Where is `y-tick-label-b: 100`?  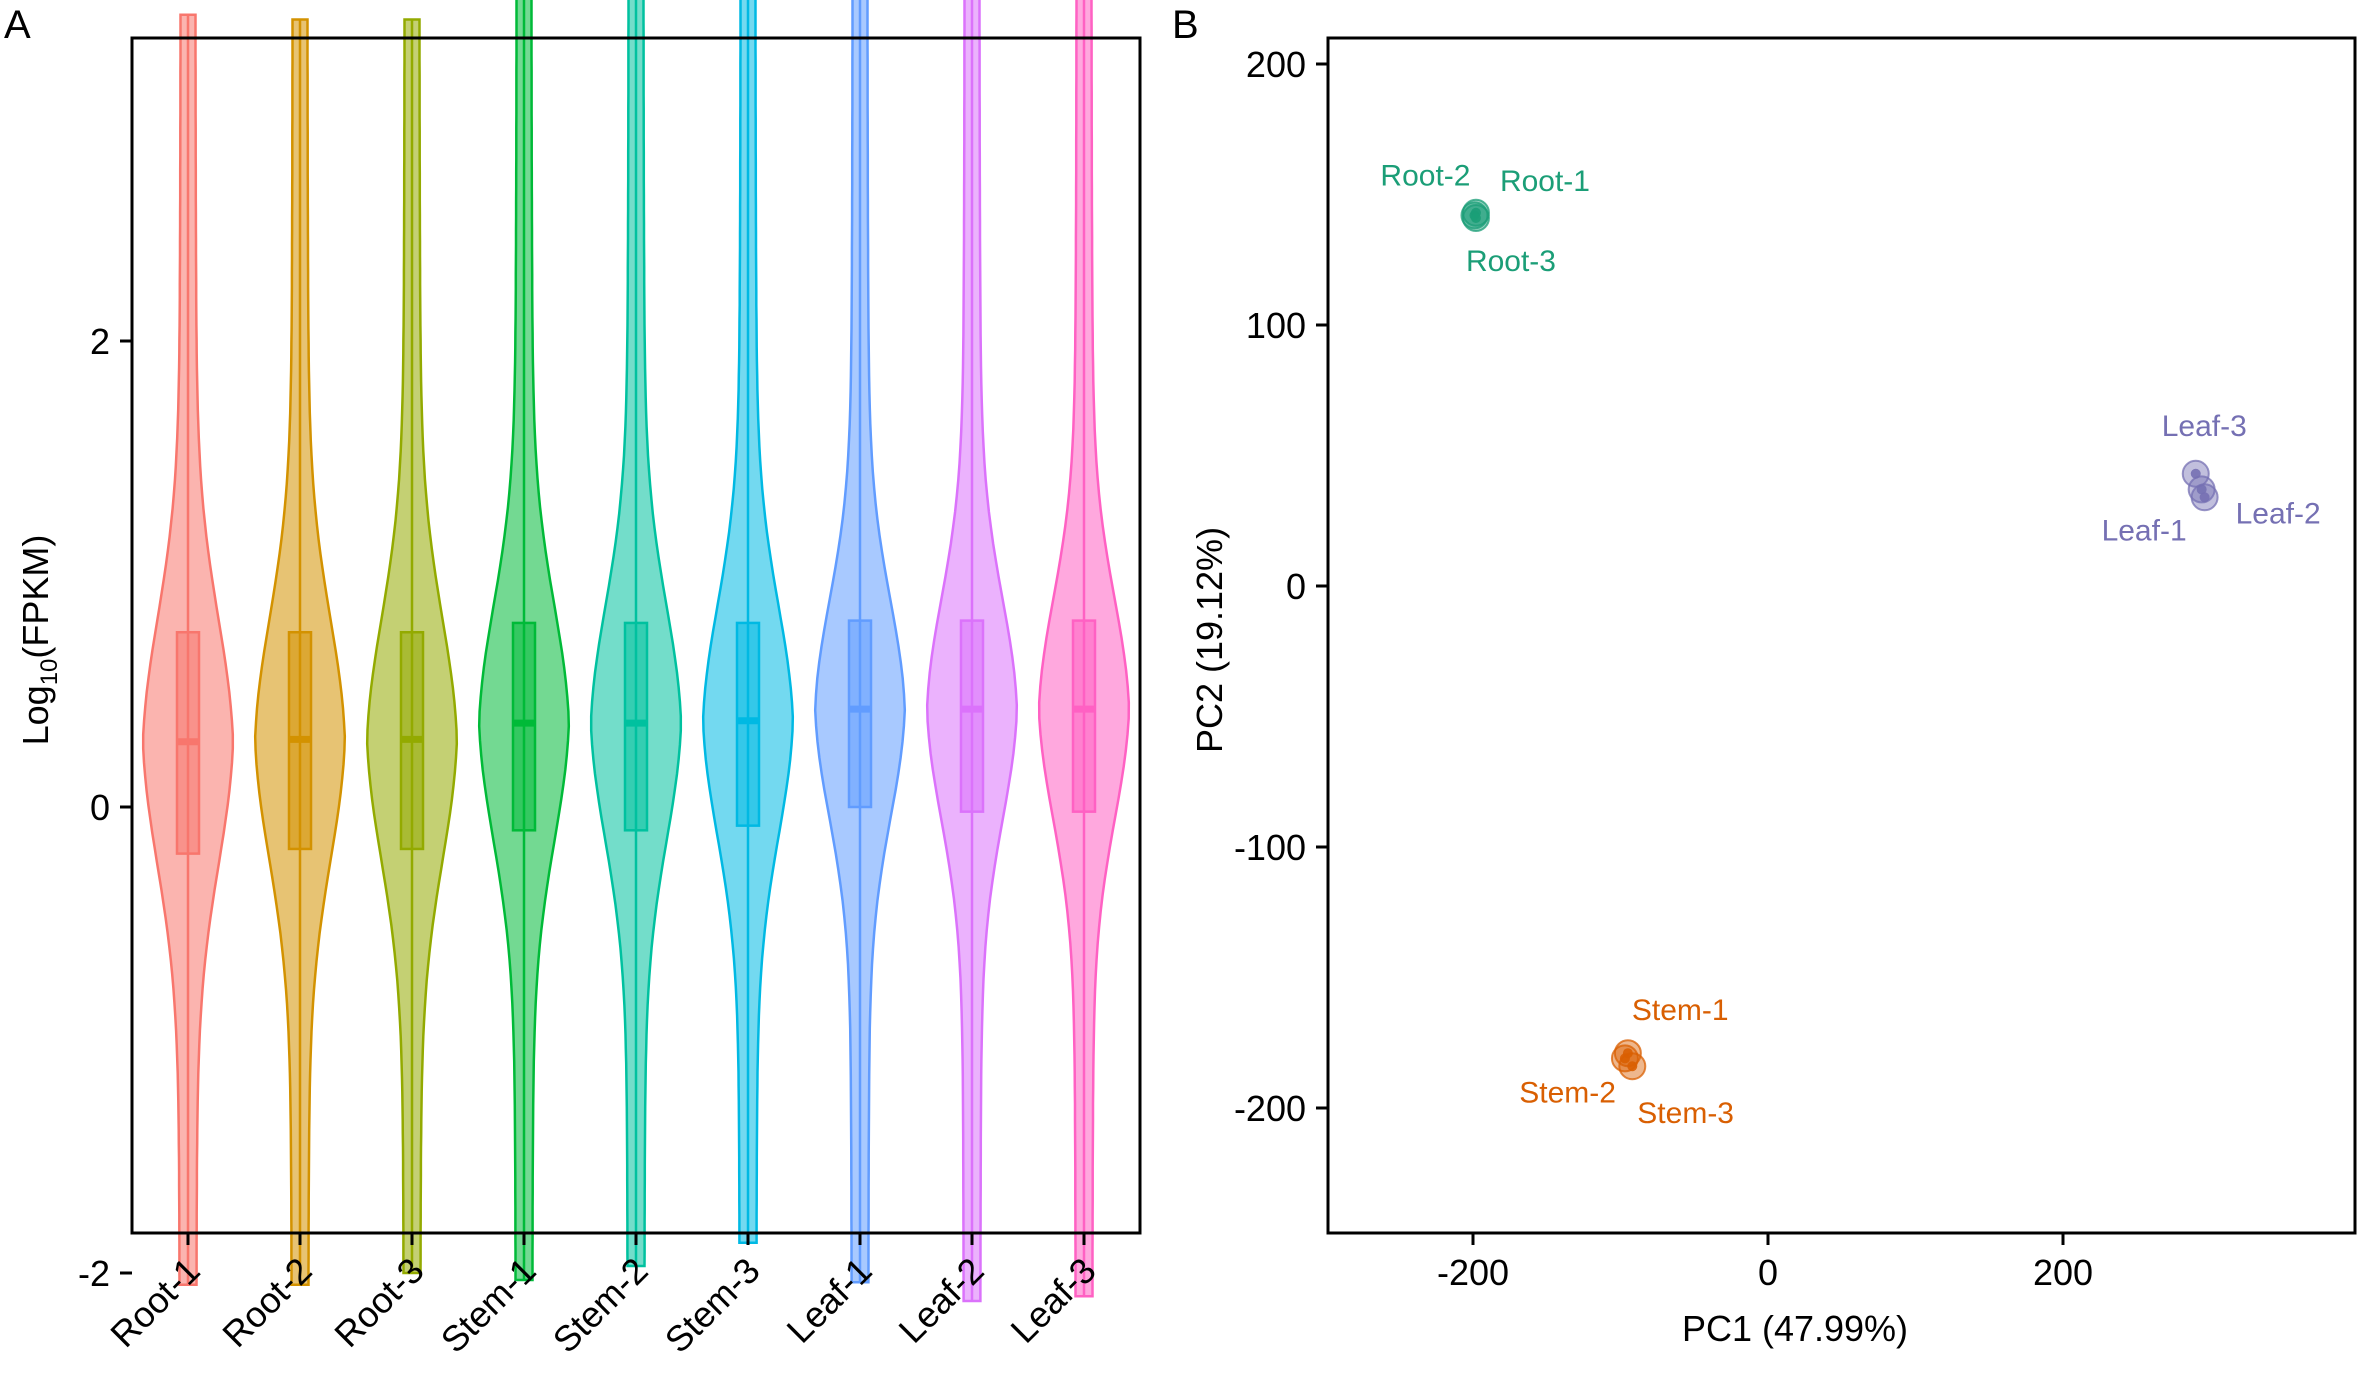 y-tick-label-b: 100 is located at coordinates (1276, 325).